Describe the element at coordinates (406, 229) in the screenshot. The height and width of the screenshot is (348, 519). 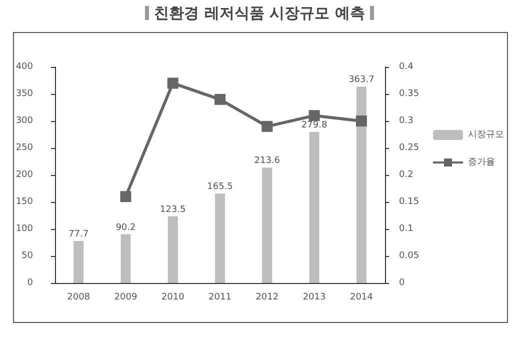
I see `y2-tick-label: 0.1` at that location.